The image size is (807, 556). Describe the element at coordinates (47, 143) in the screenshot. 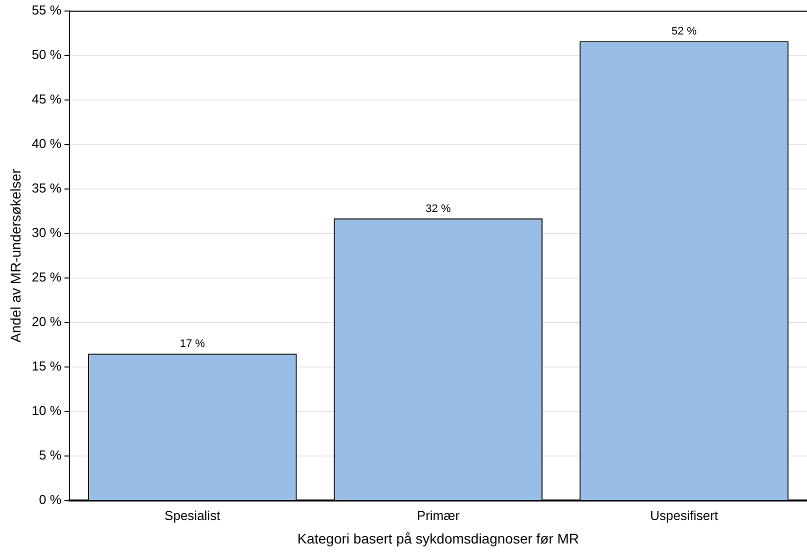

I see `y-tick-label: 40 %` at that location.